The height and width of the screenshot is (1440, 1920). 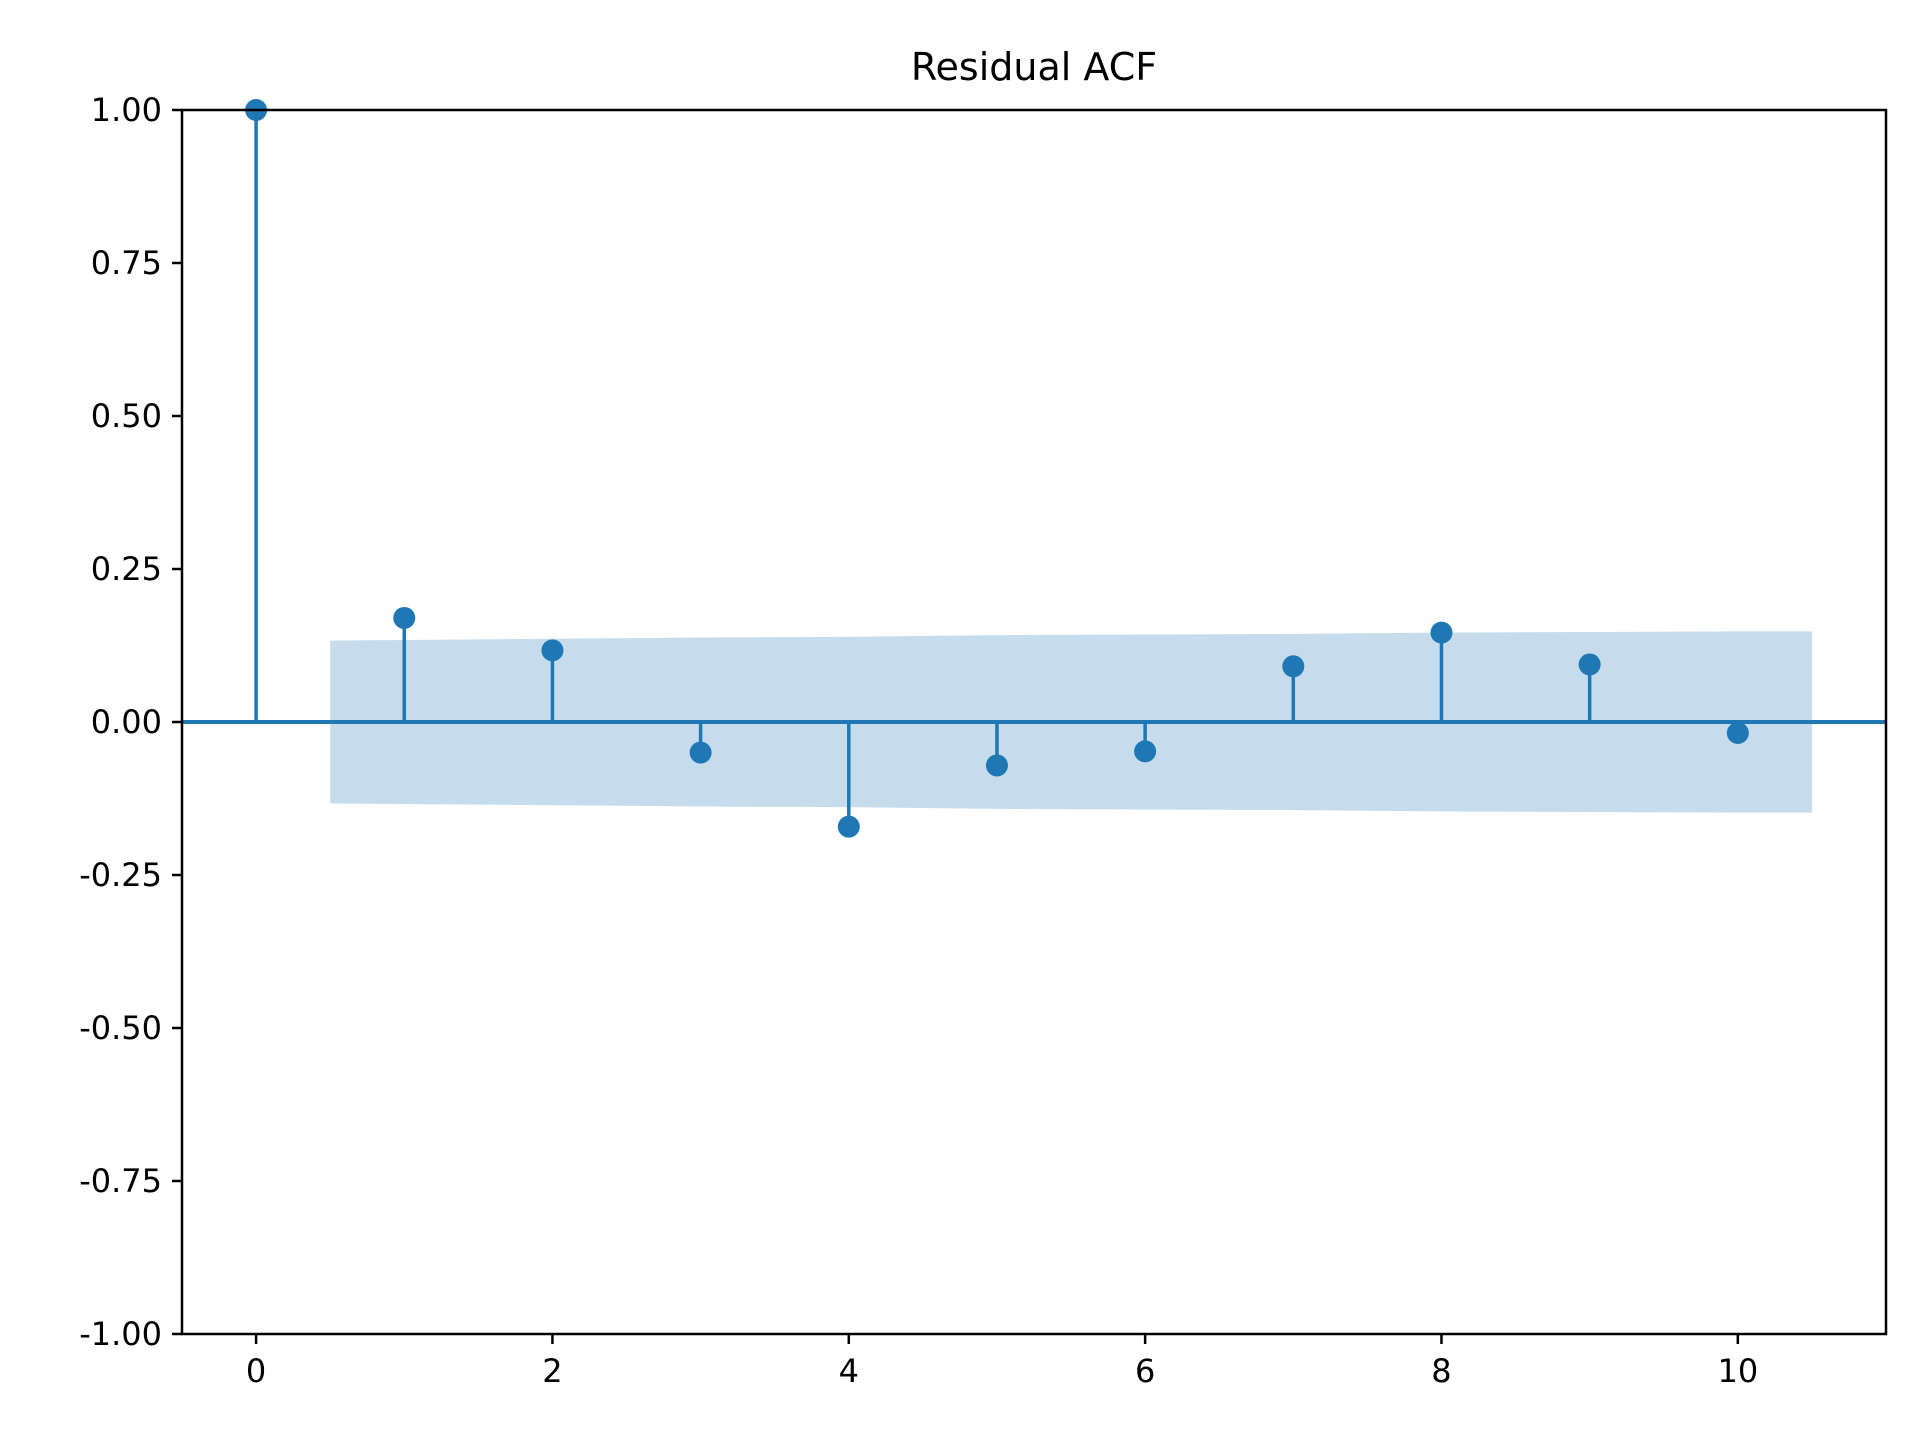 I want to click on y-tick-label: -0.50, so click(x=120, y=1028).